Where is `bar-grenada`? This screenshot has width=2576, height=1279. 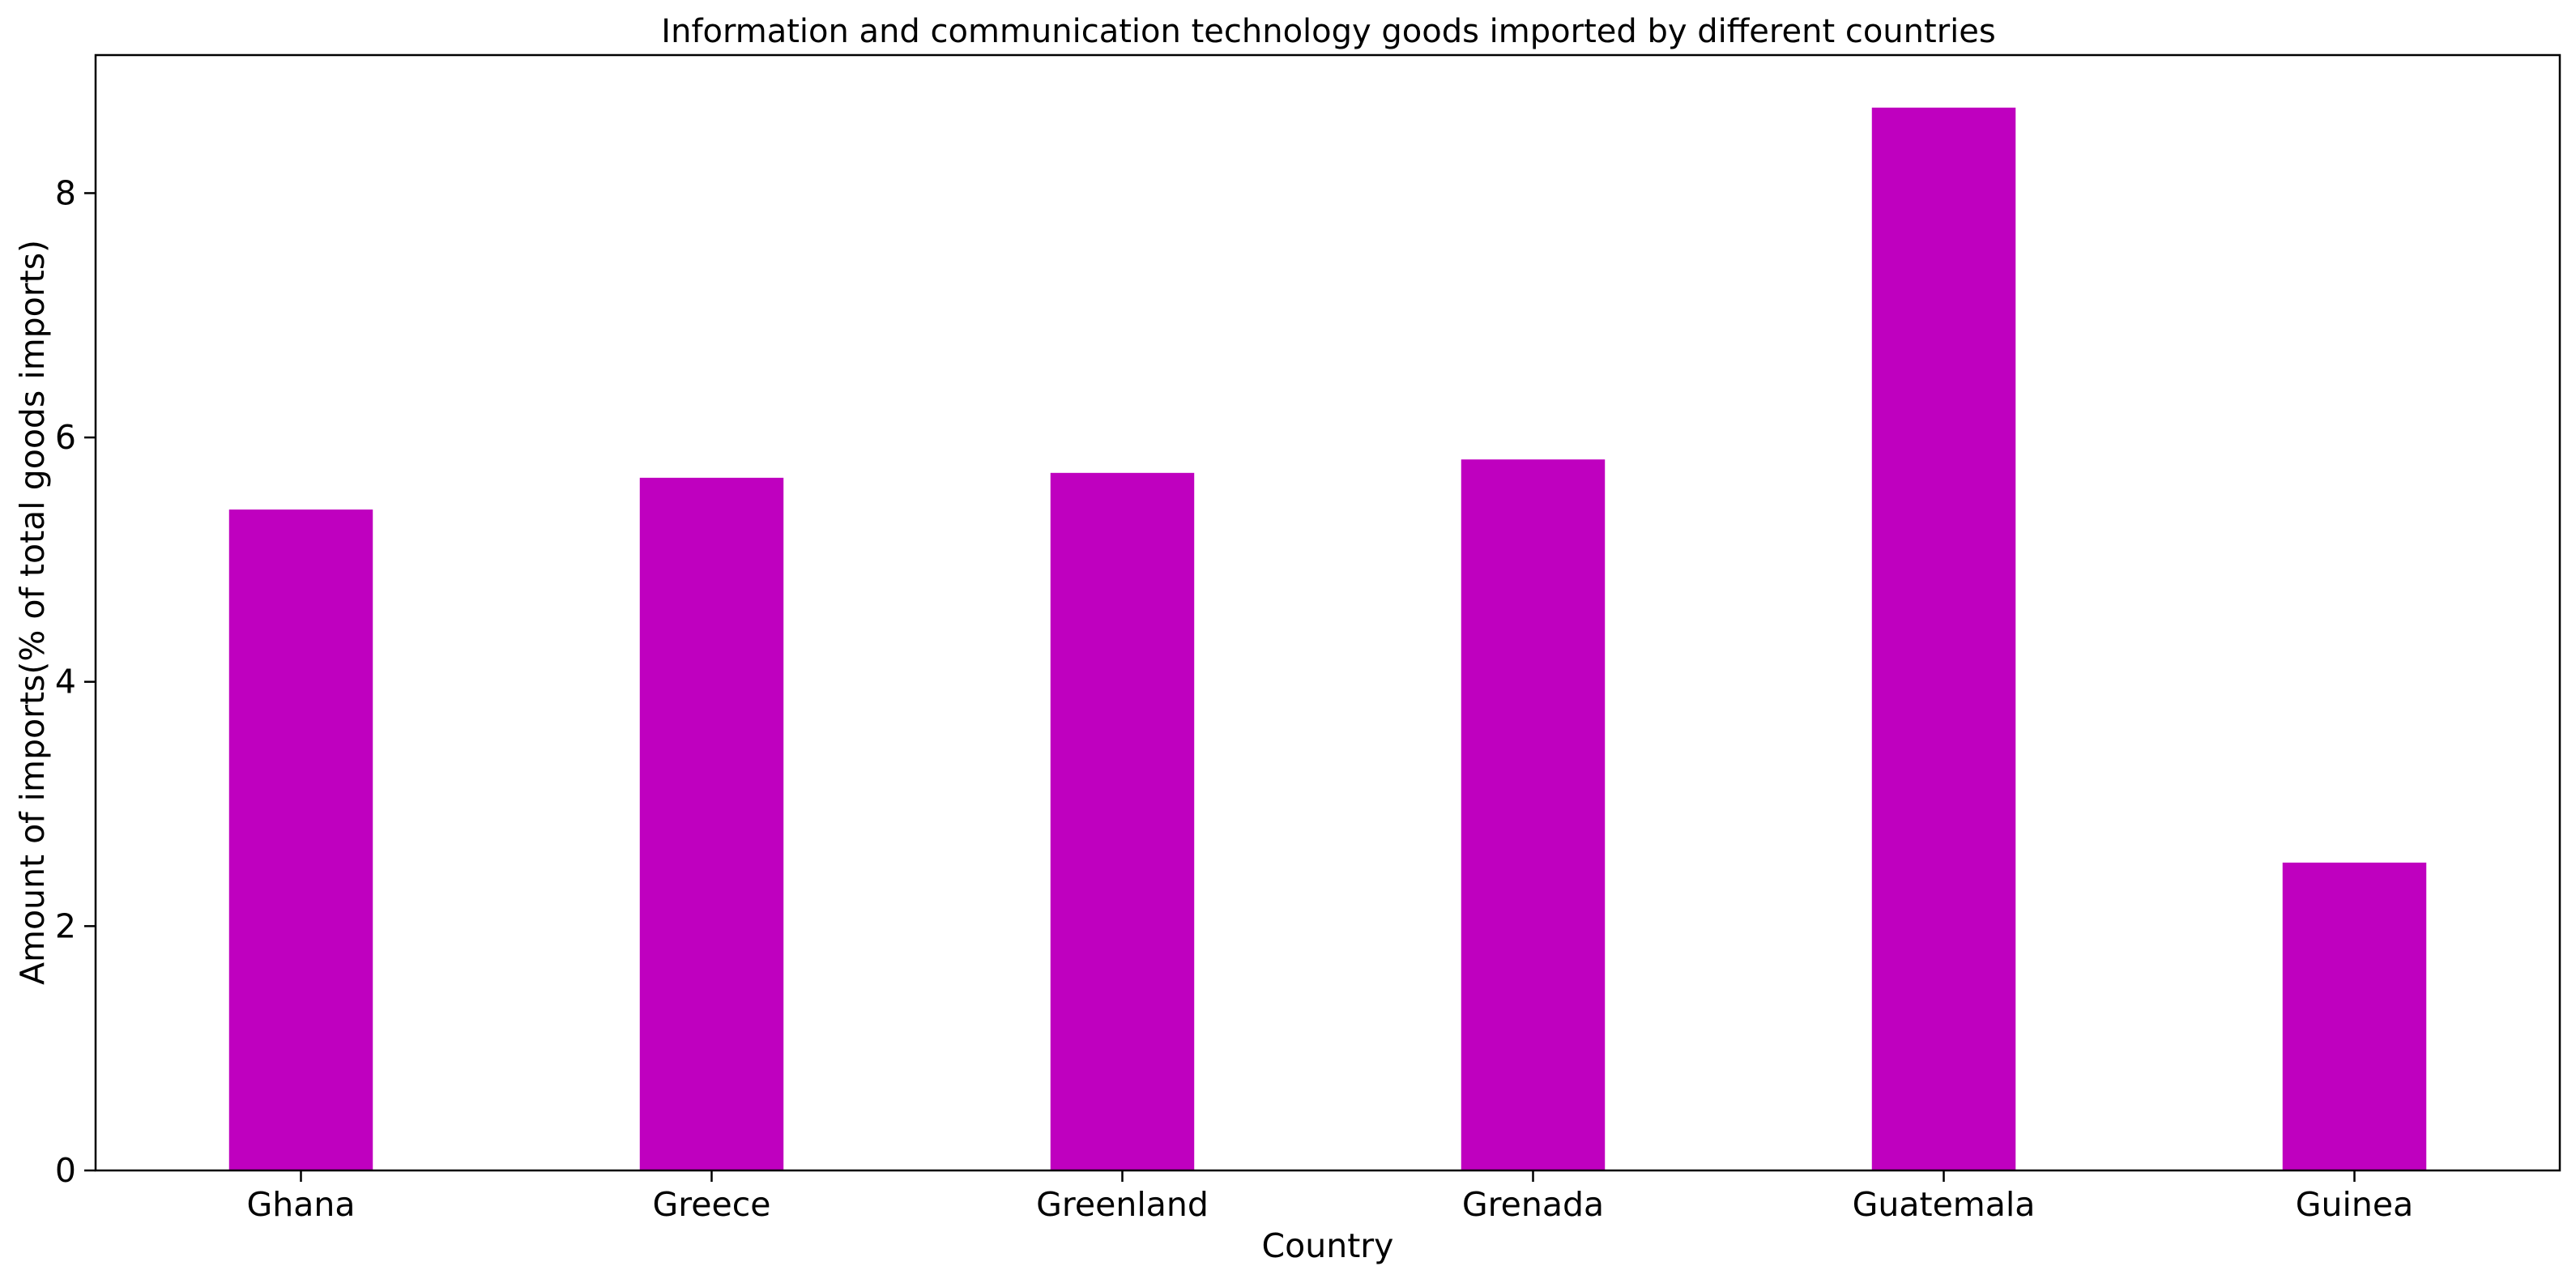 bar-grenada is located at coordinates (1533, 814).